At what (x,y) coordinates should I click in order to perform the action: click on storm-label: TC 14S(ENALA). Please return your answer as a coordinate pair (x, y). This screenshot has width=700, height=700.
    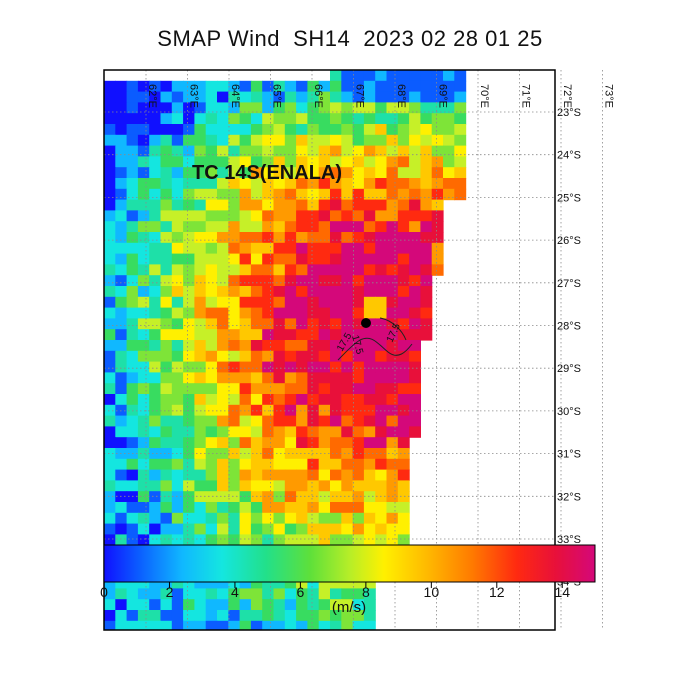
    Looking at the image, I should click on (267, 173).